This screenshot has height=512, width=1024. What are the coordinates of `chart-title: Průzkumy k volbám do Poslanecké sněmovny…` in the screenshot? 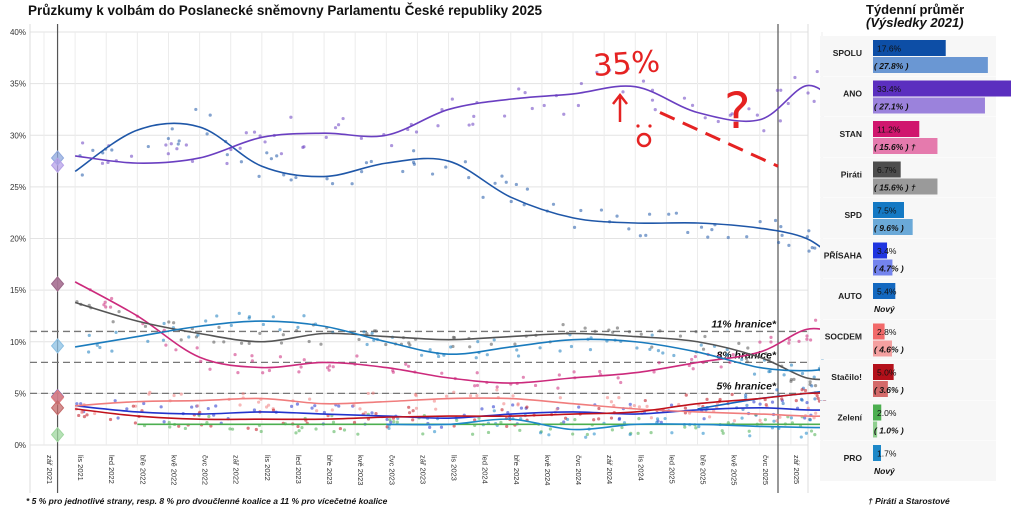 It's located at (285, 10).